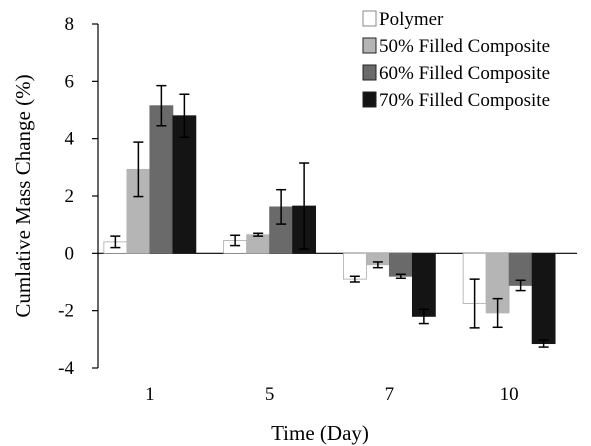 The height and width of the screenshot is (446, 591). I want to click on x-tick-label: 1, so click(150, 394).